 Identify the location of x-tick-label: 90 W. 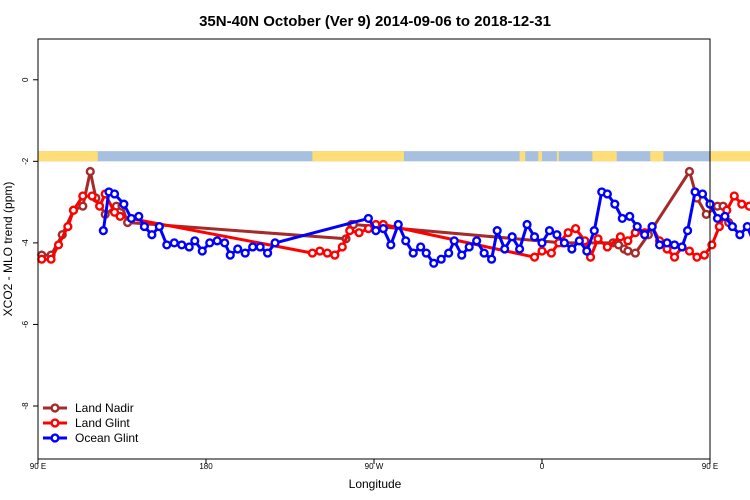
(374, 466).